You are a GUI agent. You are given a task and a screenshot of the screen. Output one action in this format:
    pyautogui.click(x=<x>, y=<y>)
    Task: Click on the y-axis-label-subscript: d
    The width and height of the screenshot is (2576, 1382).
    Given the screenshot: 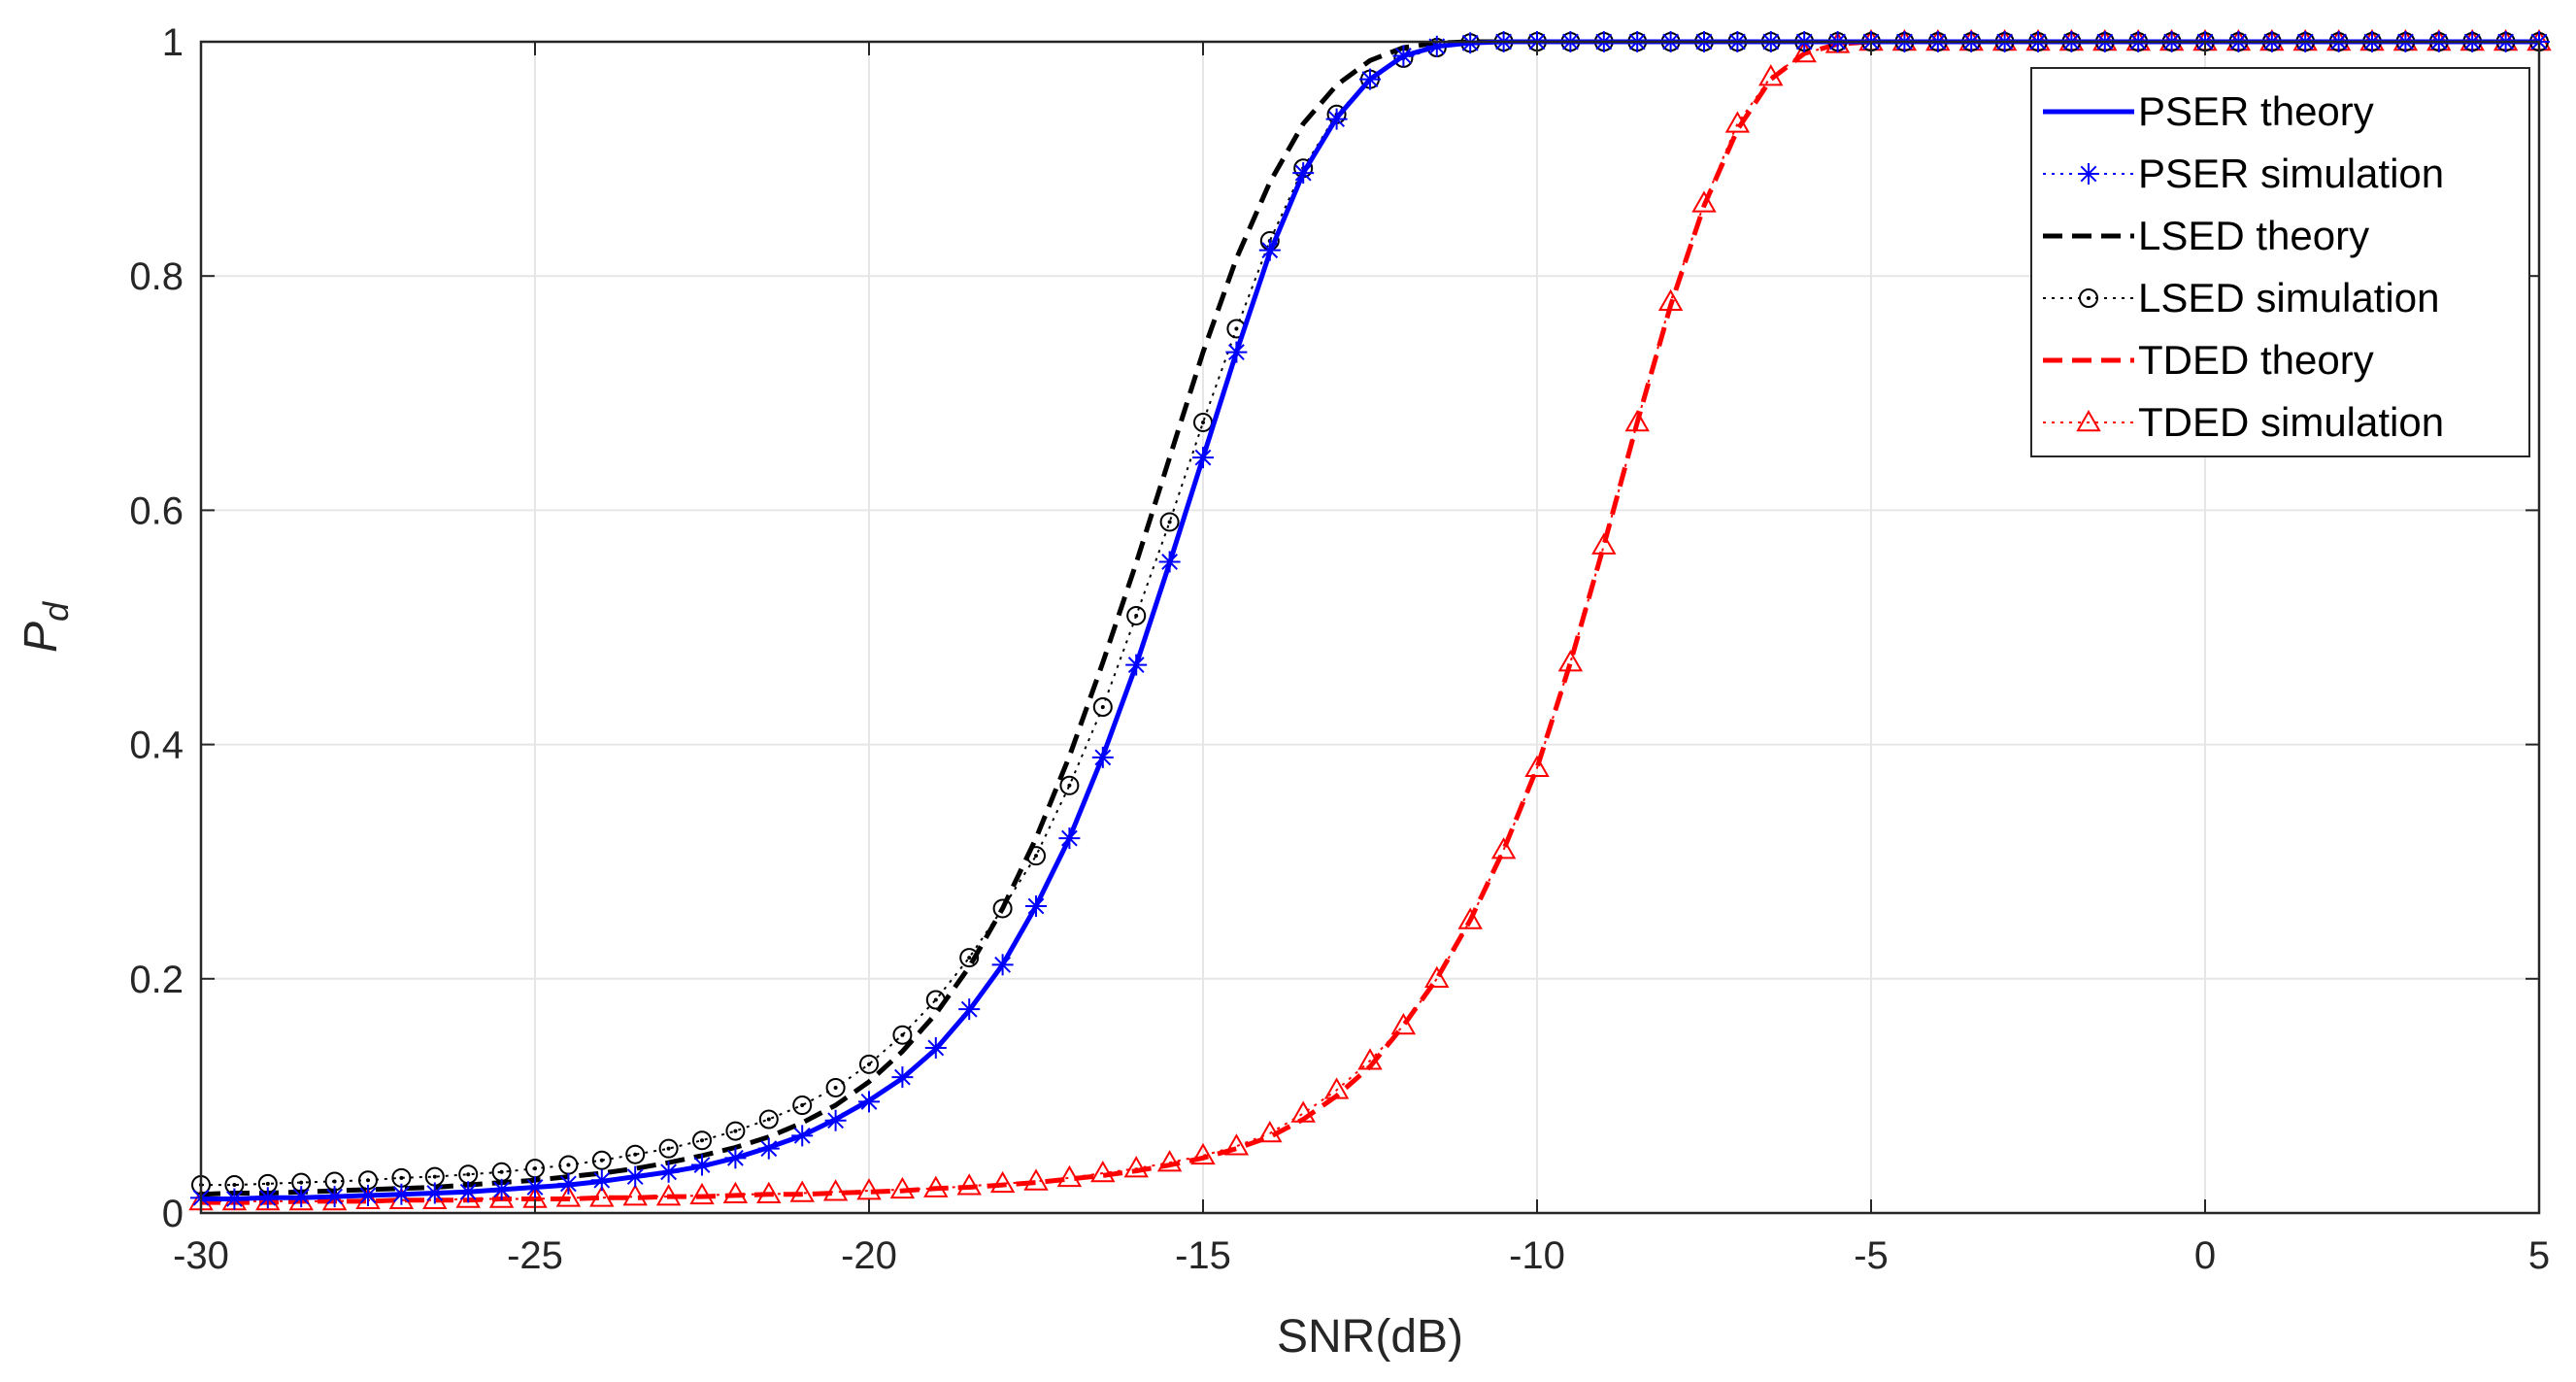 What is the action you would take?
    pyautogui.click(x=56, y=611)
    